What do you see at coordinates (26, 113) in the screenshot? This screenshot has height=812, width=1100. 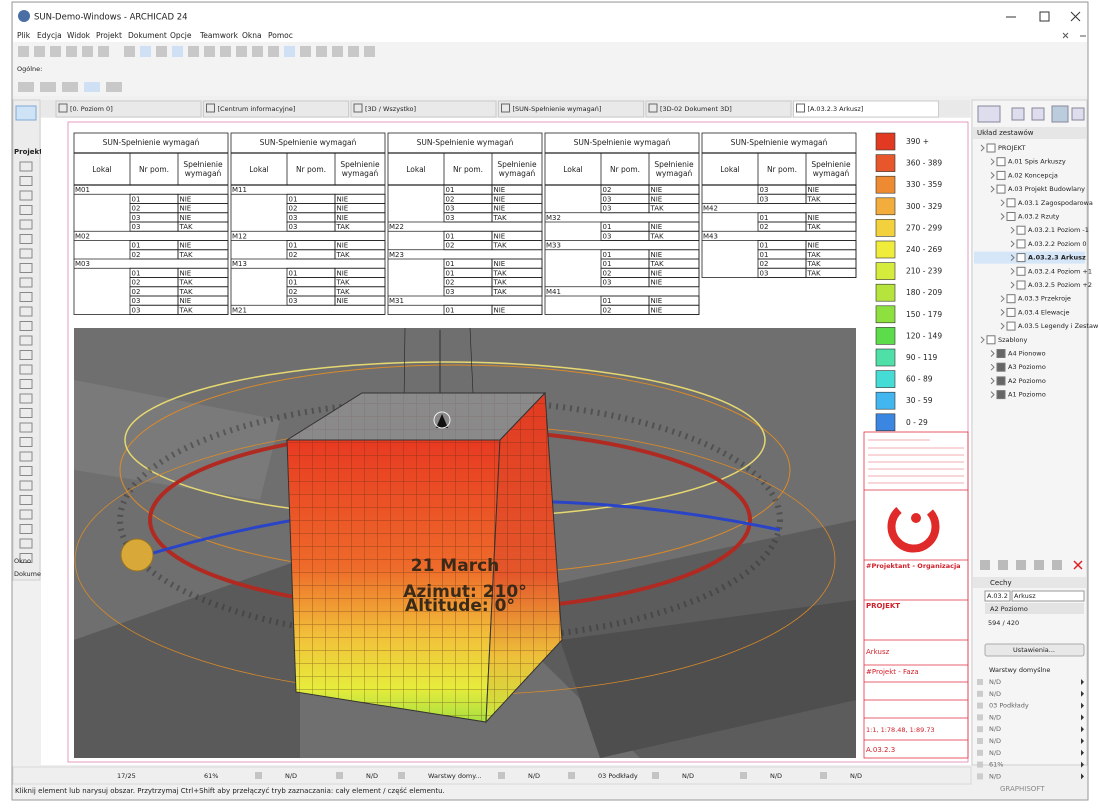 I see `arrow-tool` at bounding box center [26, 113].